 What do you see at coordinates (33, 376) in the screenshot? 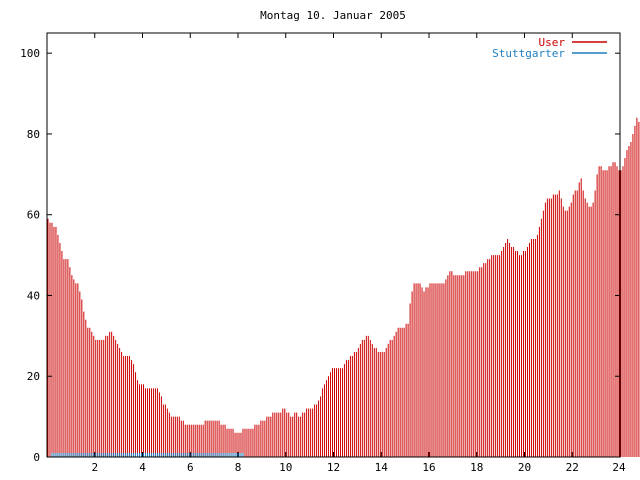
I see `y-tick-label: 20` at bounding box center [33, 376].